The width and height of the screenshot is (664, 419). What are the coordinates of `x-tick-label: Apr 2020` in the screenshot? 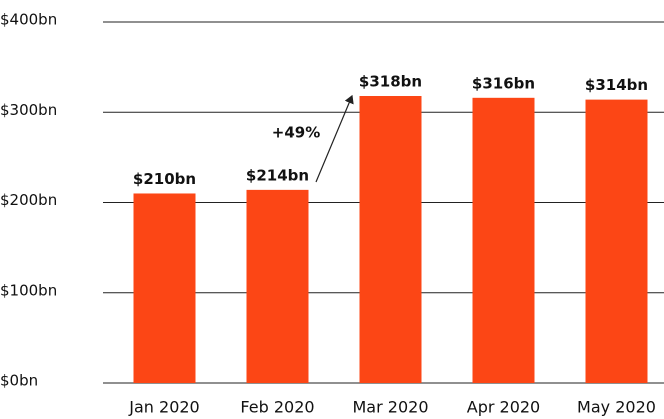 It's located at (503, 407).